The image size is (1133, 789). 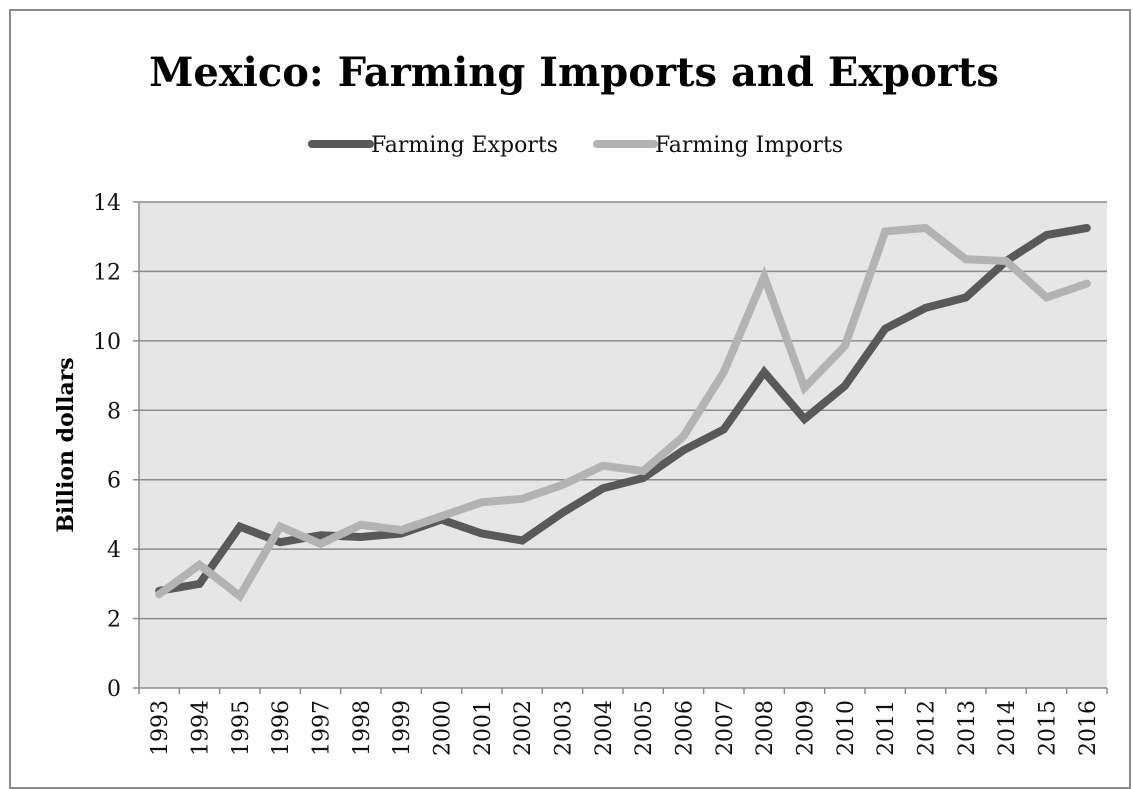 I want to click on x-tick-label: 2009, so click(x=806, y=728).